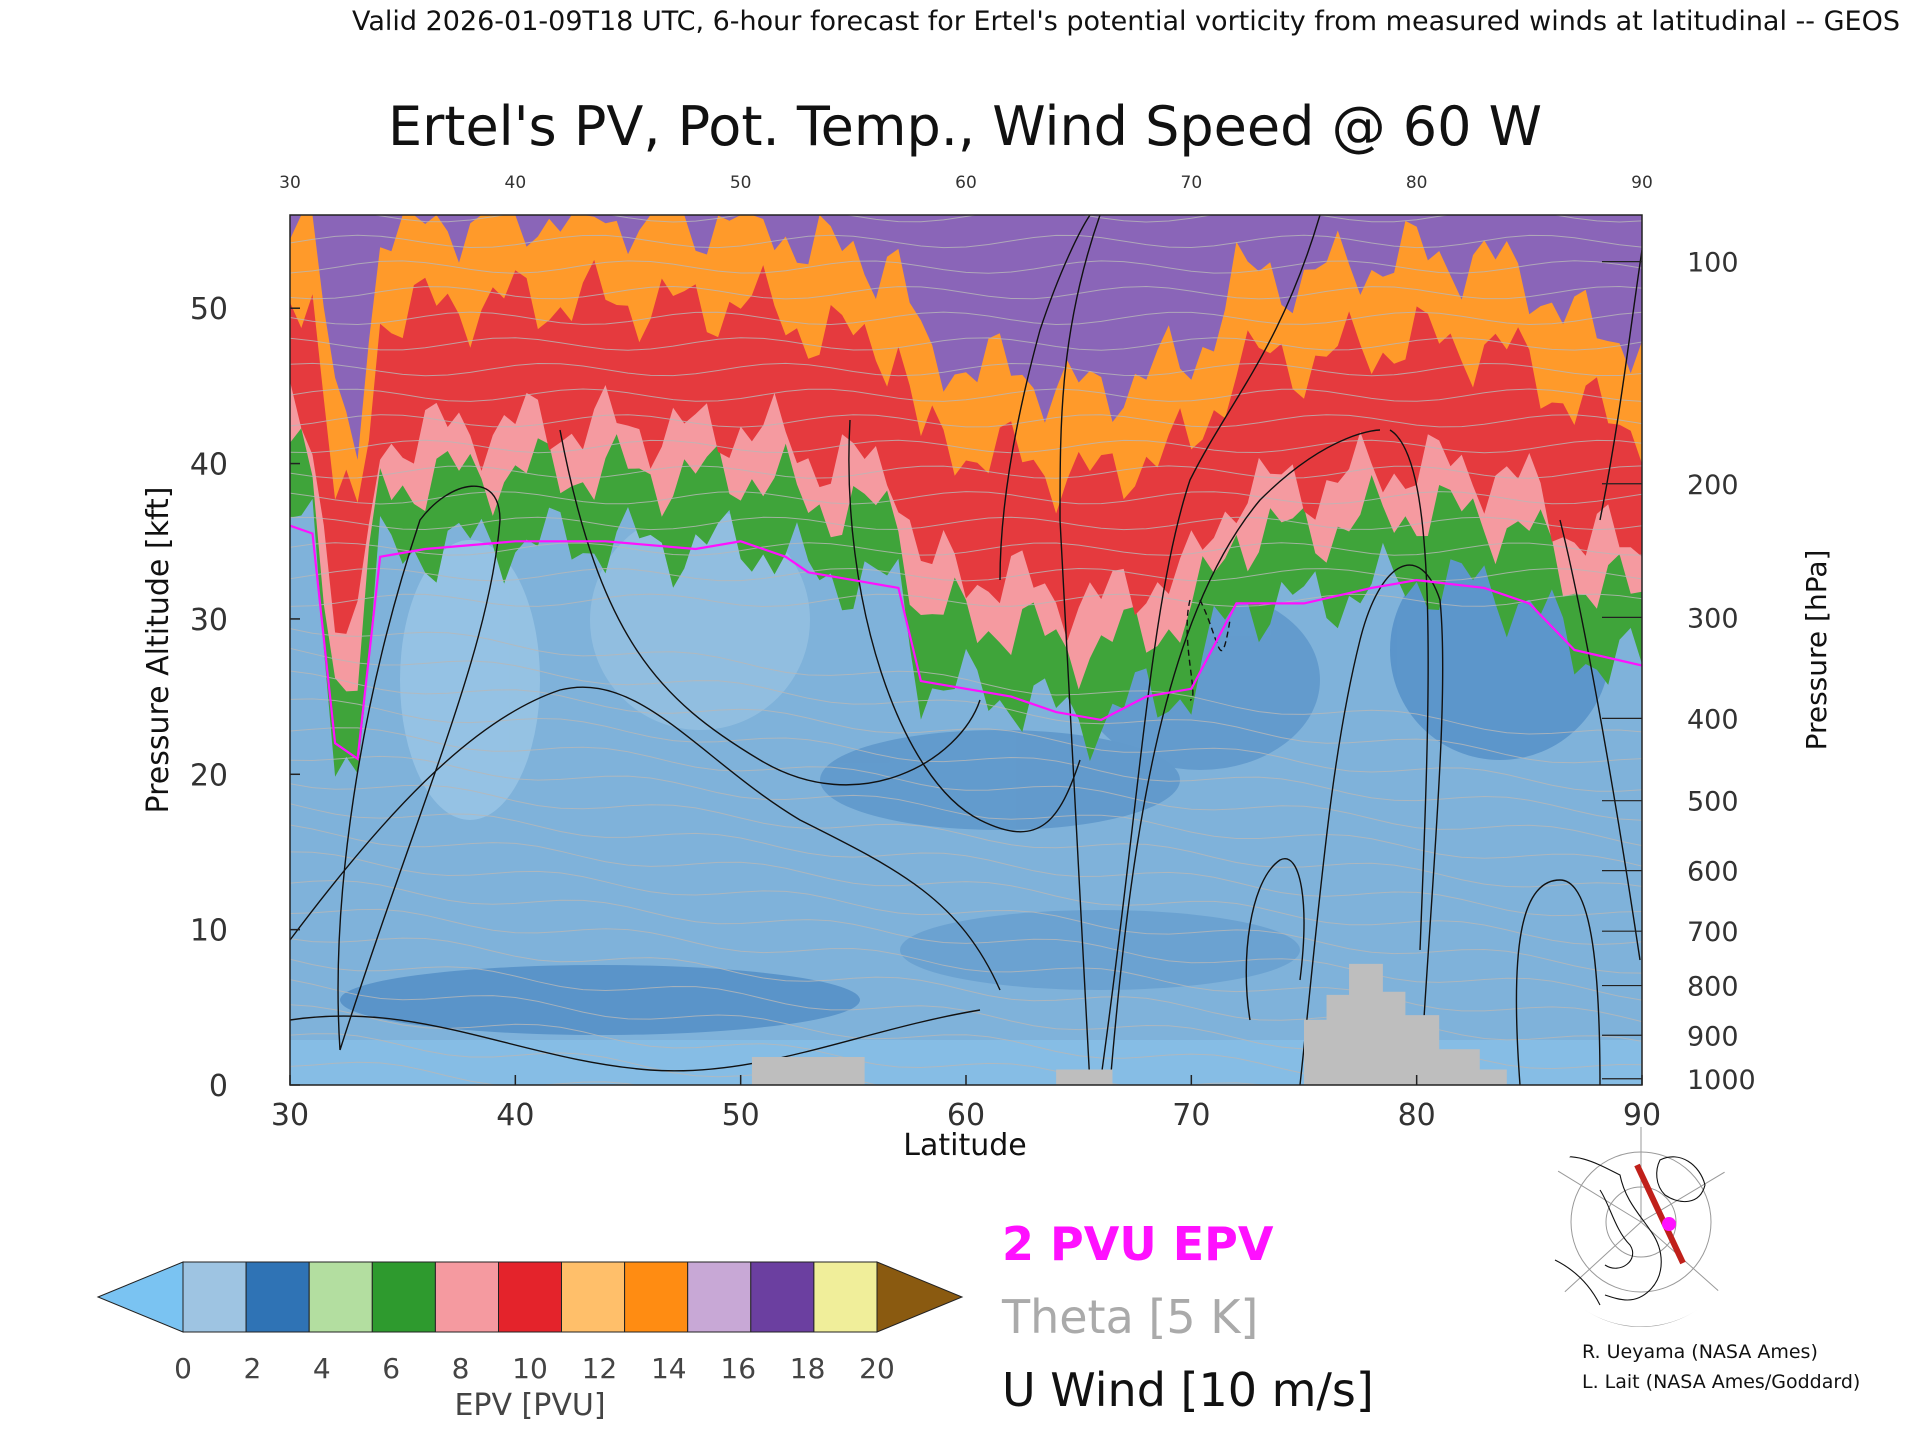 The height and width of the screenshot is (1440, 1920). I want to click on x-top-tick-label: 30, so click(290, 183).